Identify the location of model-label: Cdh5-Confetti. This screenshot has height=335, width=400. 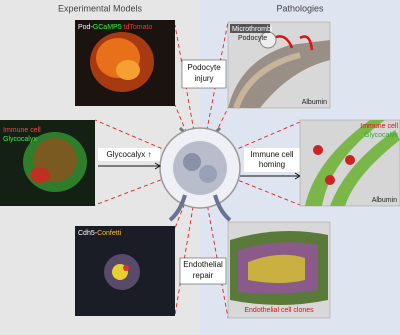
(100, 233).